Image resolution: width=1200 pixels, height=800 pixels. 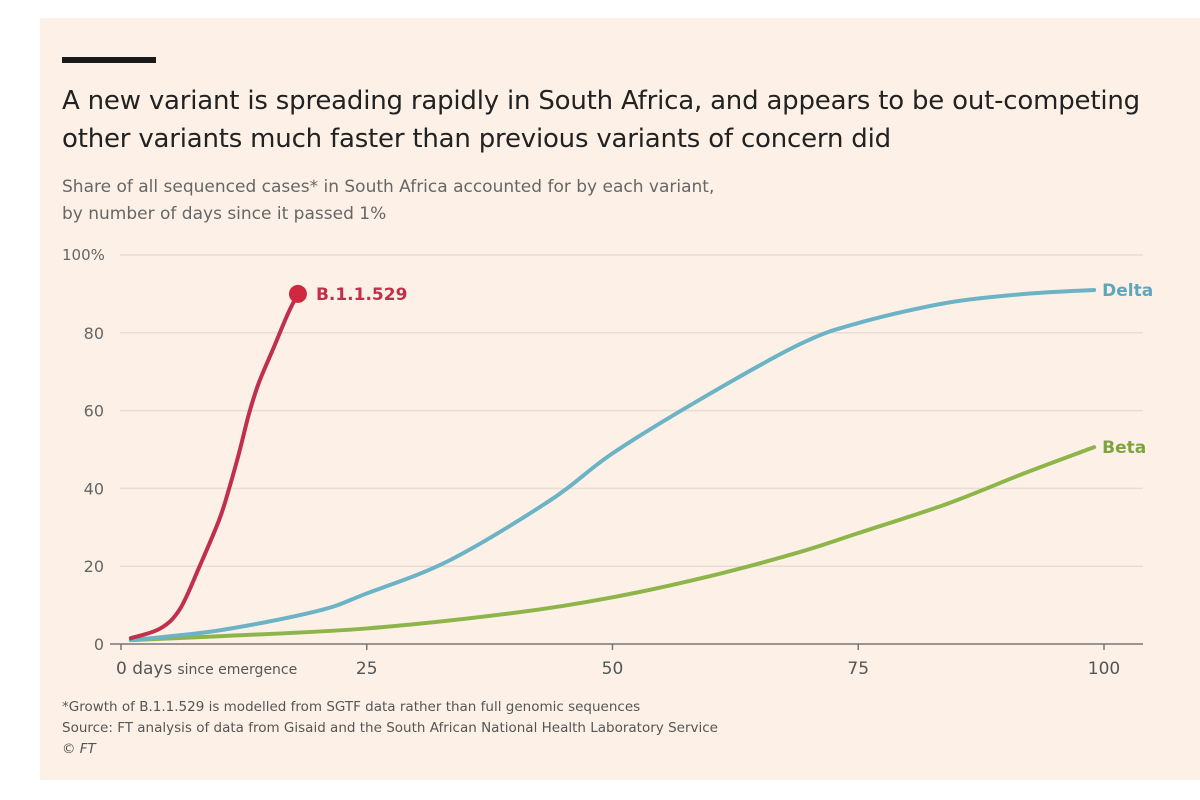 What do you see at coordinates (94, 411) in the screenshot?
I see `y-tick-label: 60` at bounding box center [94, 411].